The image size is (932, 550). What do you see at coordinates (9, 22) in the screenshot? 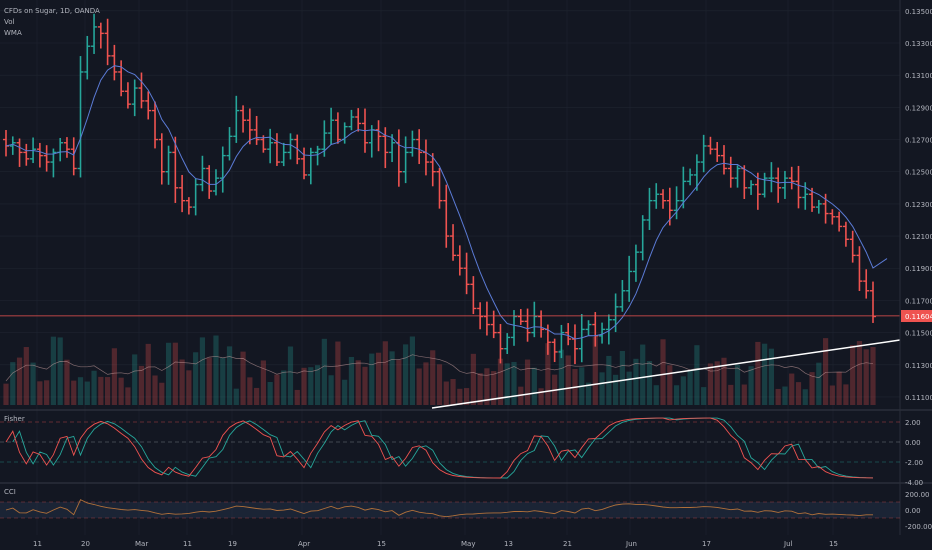
I see `volume-legend: Vol` at bounding box center [9, 22].